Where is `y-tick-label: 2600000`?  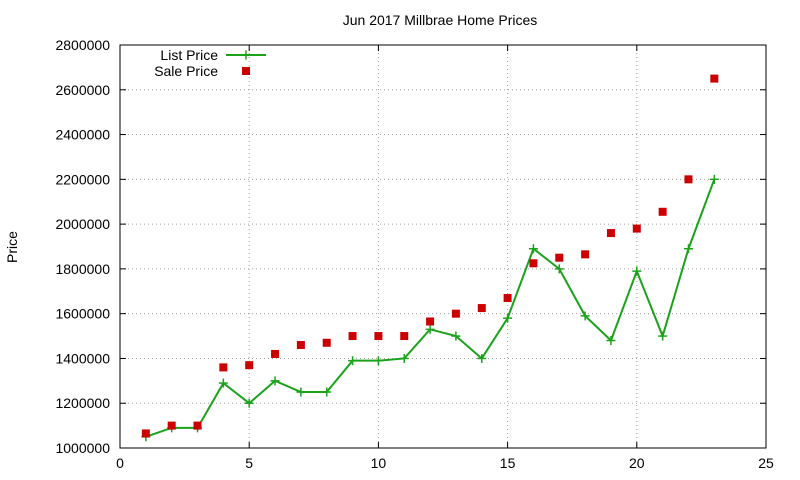 y-tick-label: 2600000 is located at coordinates (82, 90).